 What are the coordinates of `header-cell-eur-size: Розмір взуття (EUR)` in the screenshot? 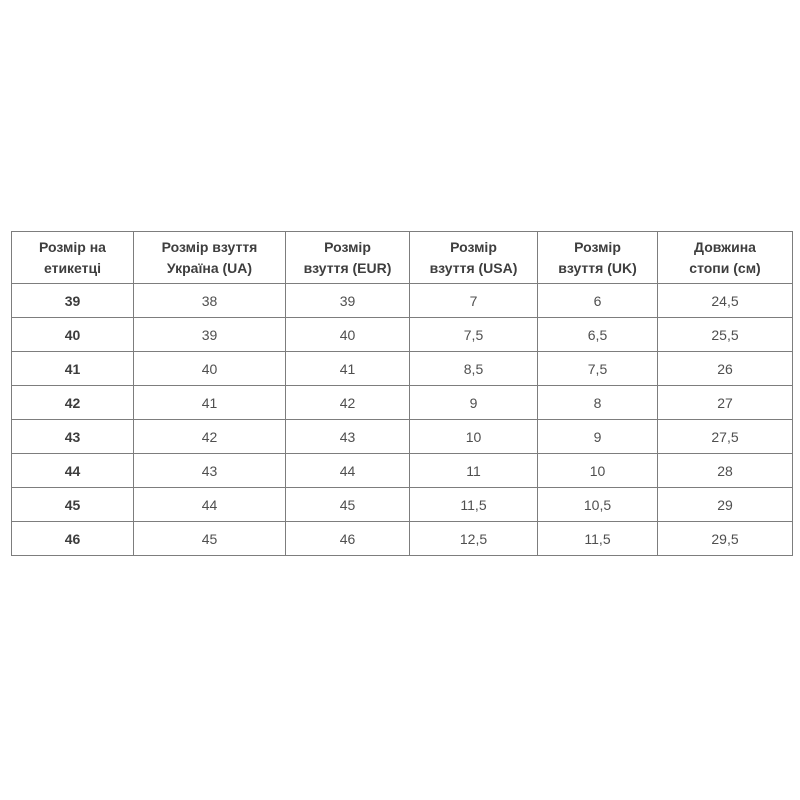 It's located at (347, 257).